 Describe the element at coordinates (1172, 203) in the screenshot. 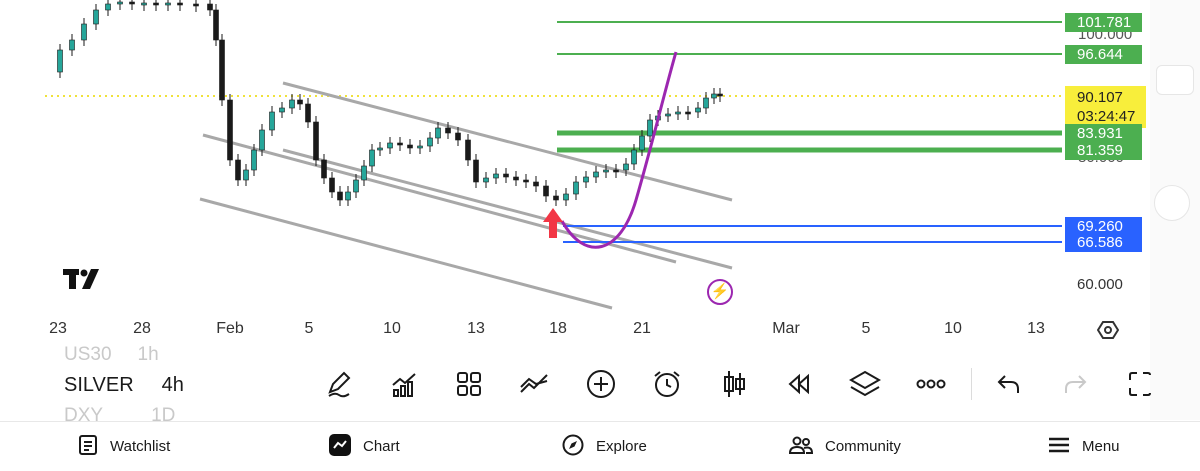

I see `side-ghost-circle` at that location.